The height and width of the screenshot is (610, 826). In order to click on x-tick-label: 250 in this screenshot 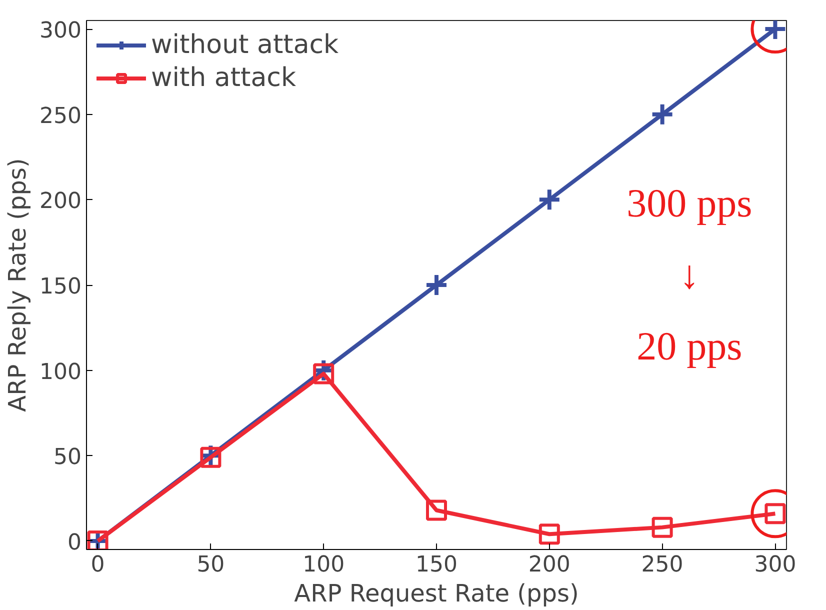, I will do `click(662, 565)`.